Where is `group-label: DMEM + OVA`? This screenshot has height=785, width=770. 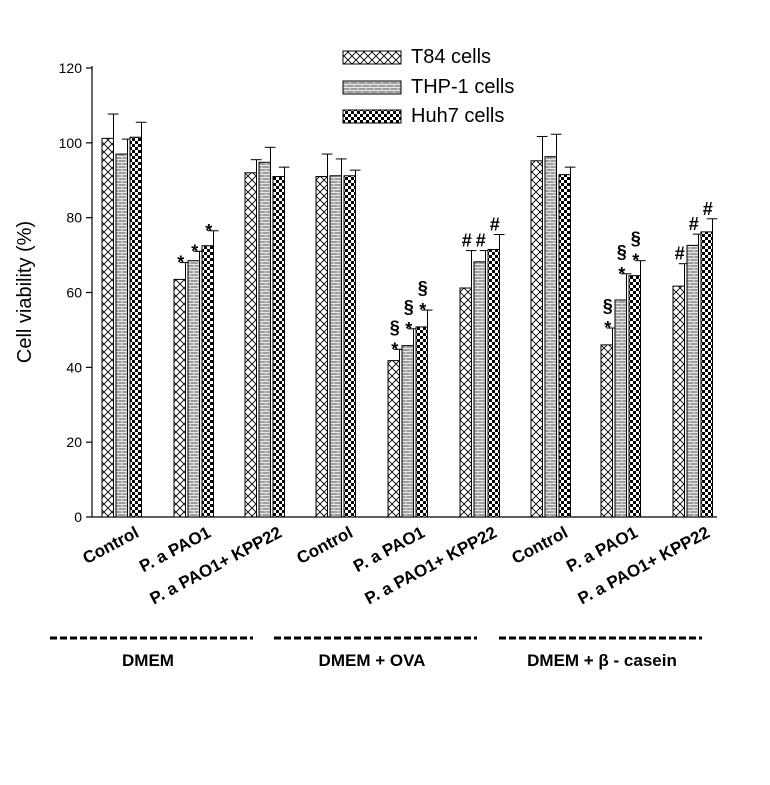 group-label: DMEM + OVA is located at coordinates (372, 660).